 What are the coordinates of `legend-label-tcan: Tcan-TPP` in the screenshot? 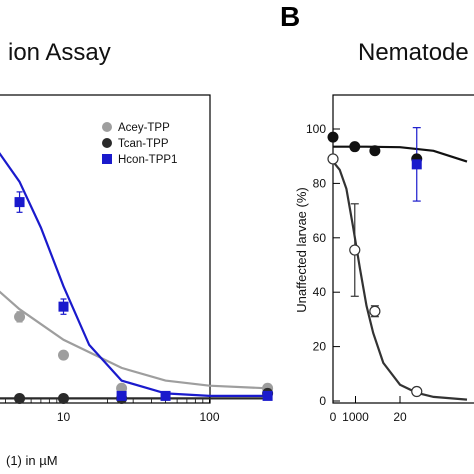 It's located at (143, 144).